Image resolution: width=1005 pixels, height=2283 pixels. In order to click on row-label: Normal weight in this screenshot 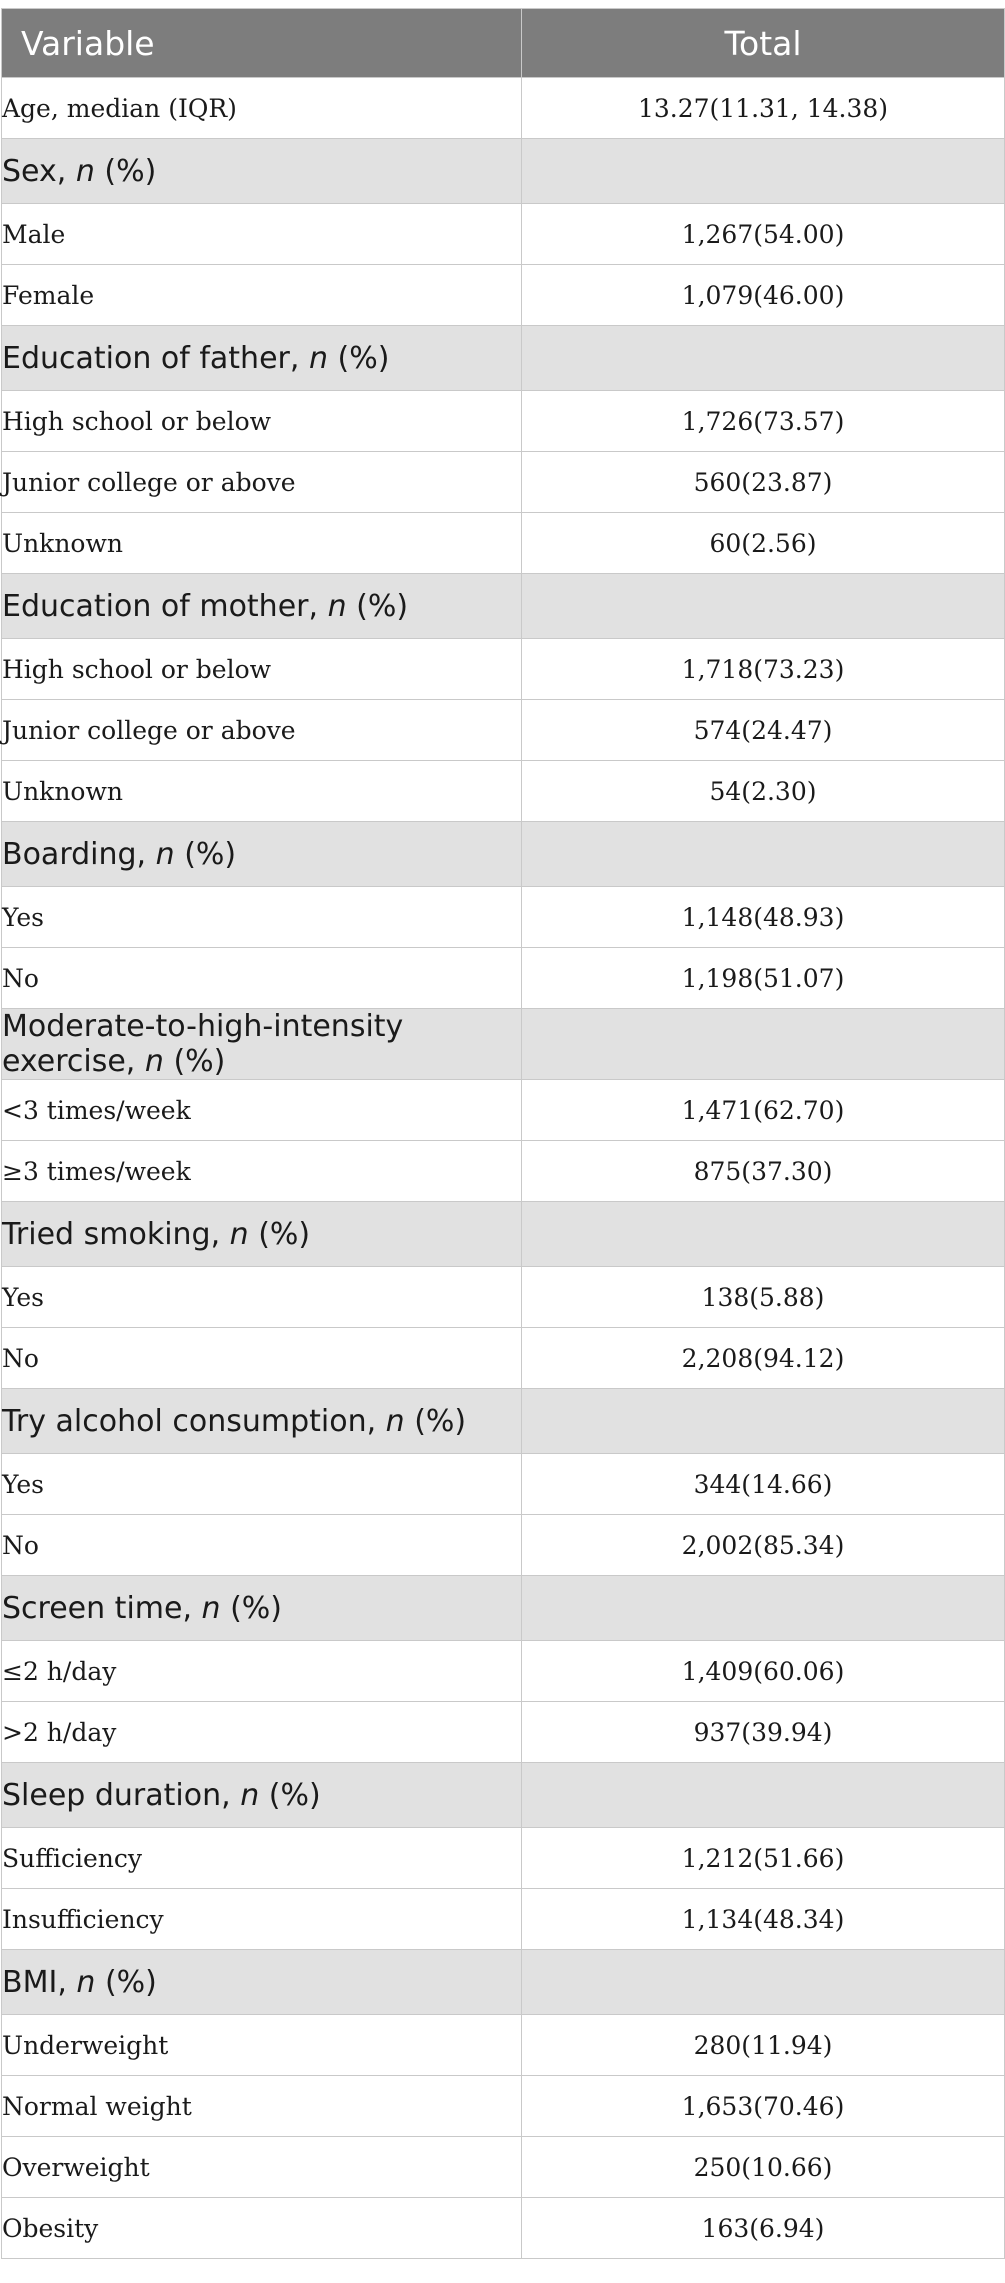, I will do `click(261, 2106)`.